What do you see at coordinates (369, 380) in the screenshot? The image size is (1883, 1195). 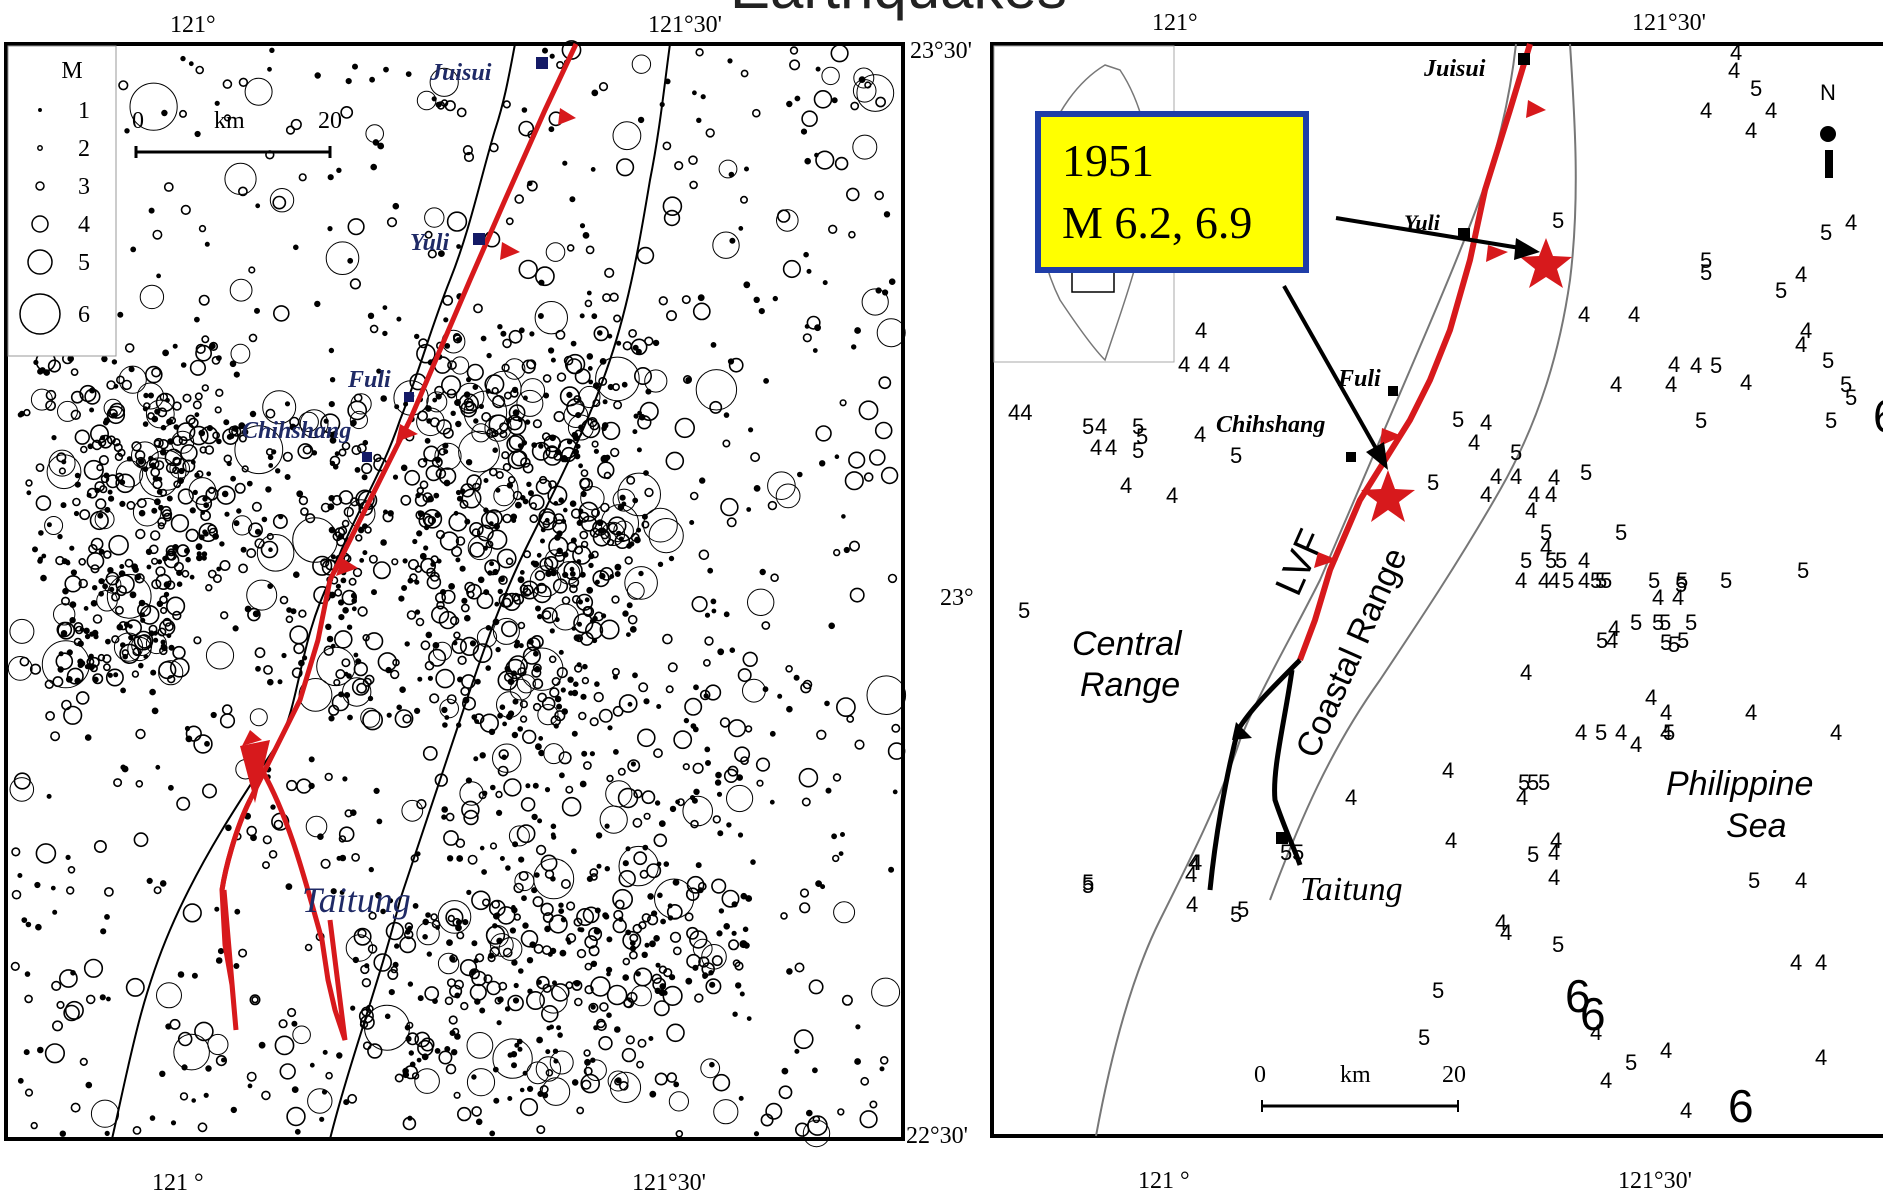 I see `left-town-fuli: Fuli` at bounding box center [369, 380].